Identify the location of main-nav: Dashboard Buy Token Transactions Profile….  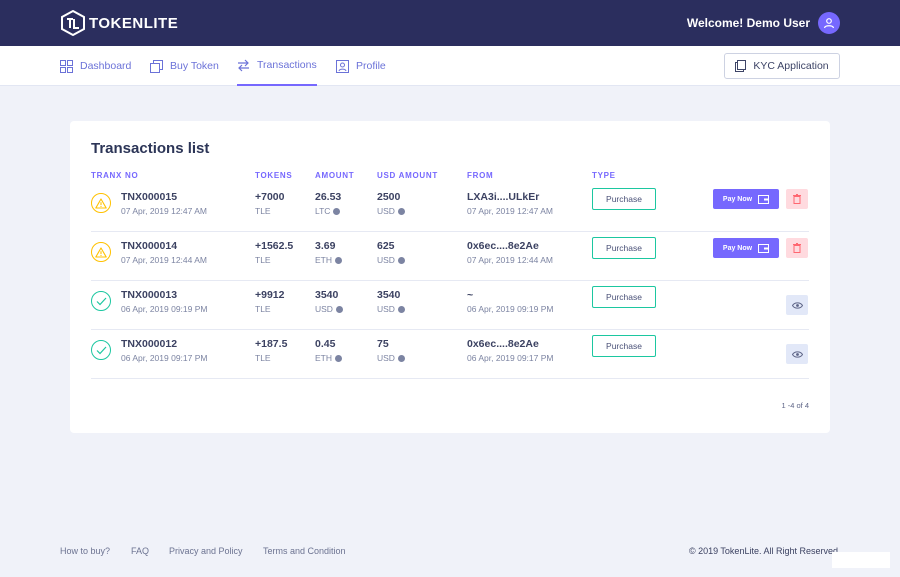
(450, 66).